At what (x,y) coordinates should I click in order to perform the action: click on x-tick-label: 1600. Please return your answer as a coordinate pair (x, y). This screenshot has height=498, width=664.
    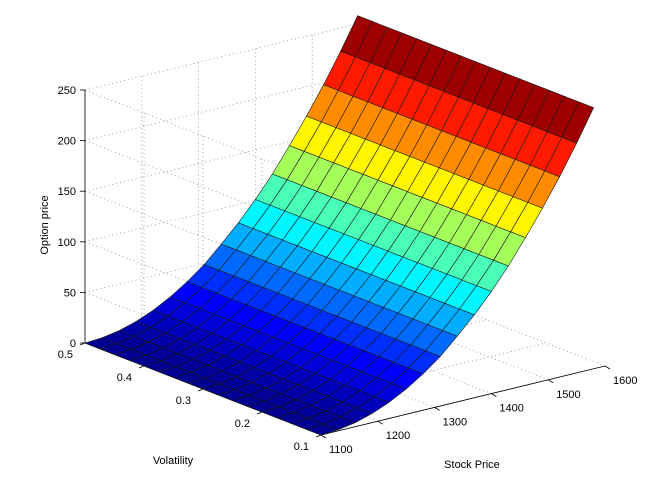
    Looking at the image, I should click on (625, 381).